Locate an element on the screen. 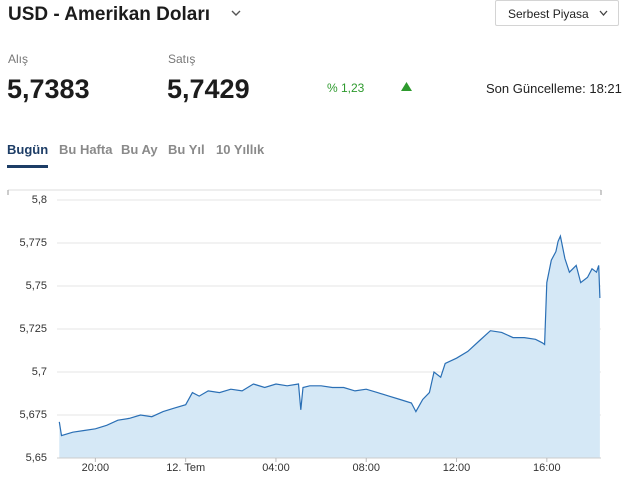  y-tick-label: 5,7 is located at coordinates (39, 372).